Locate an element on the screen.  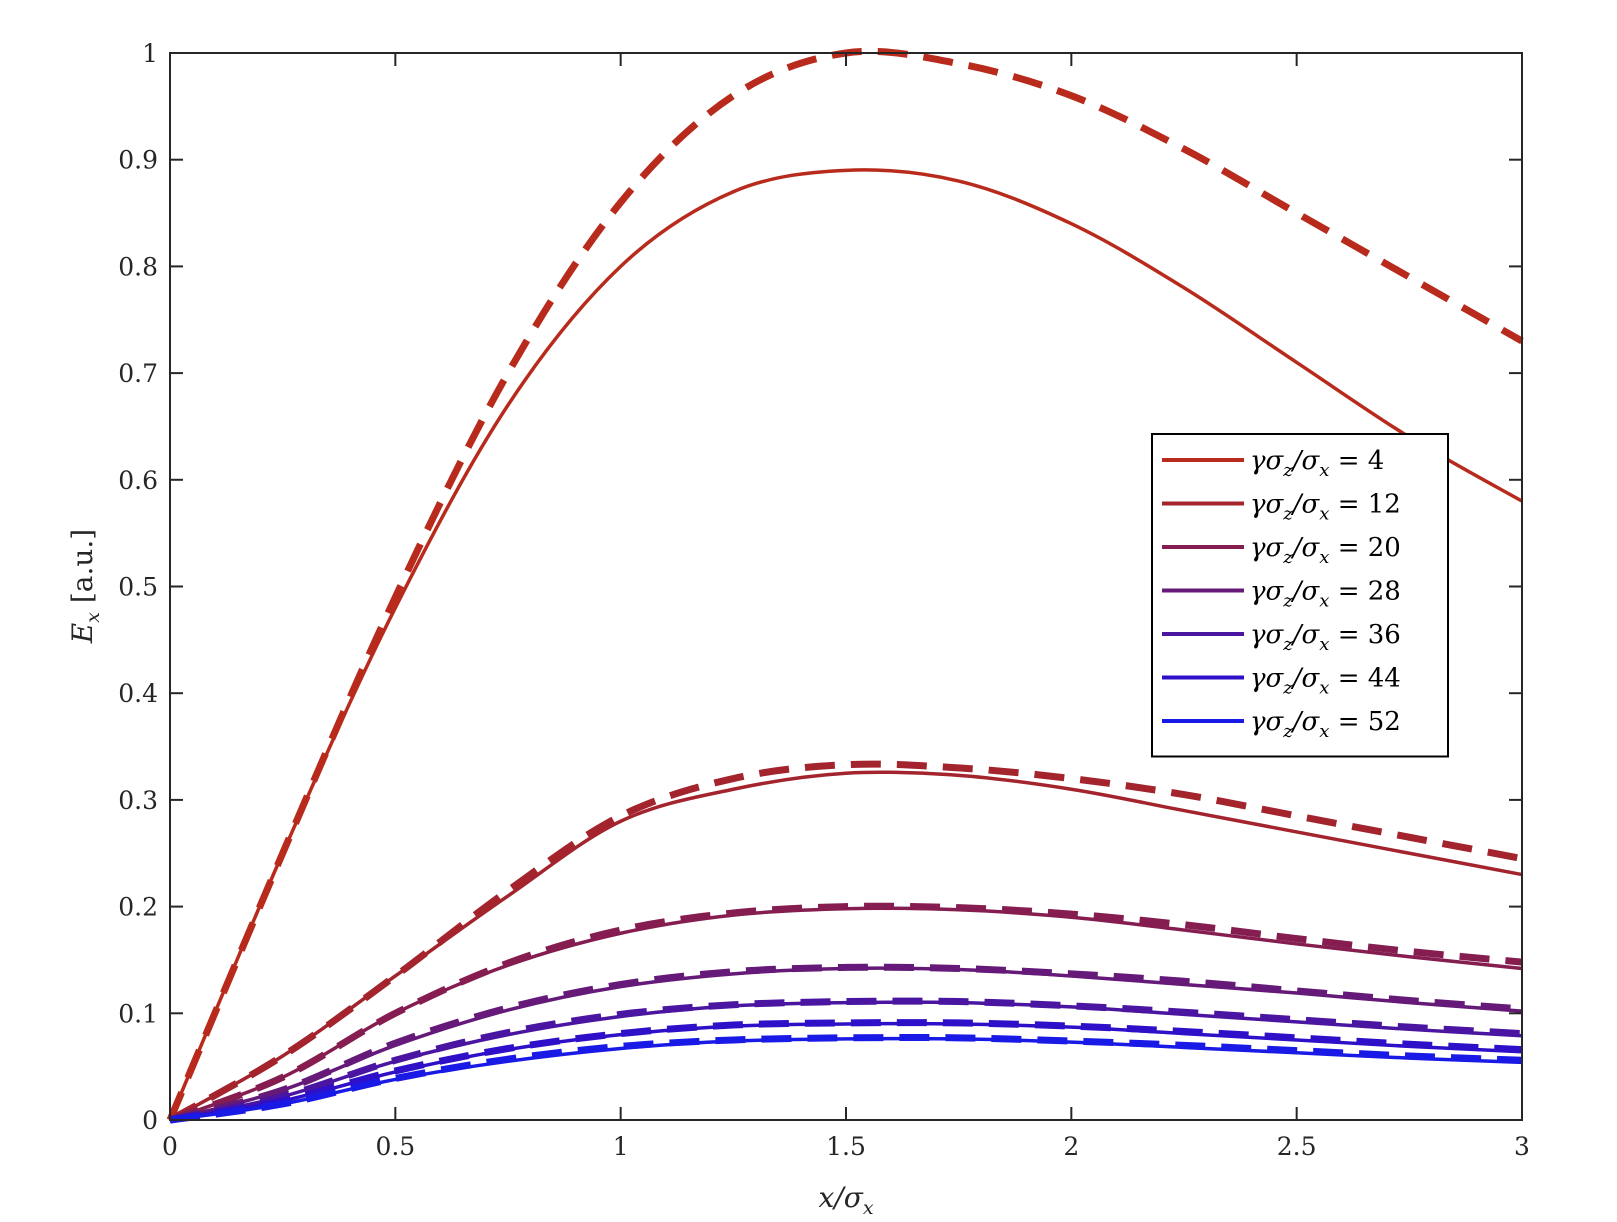
y-tick-label: 0.7 is located at coordinates (138, 373).